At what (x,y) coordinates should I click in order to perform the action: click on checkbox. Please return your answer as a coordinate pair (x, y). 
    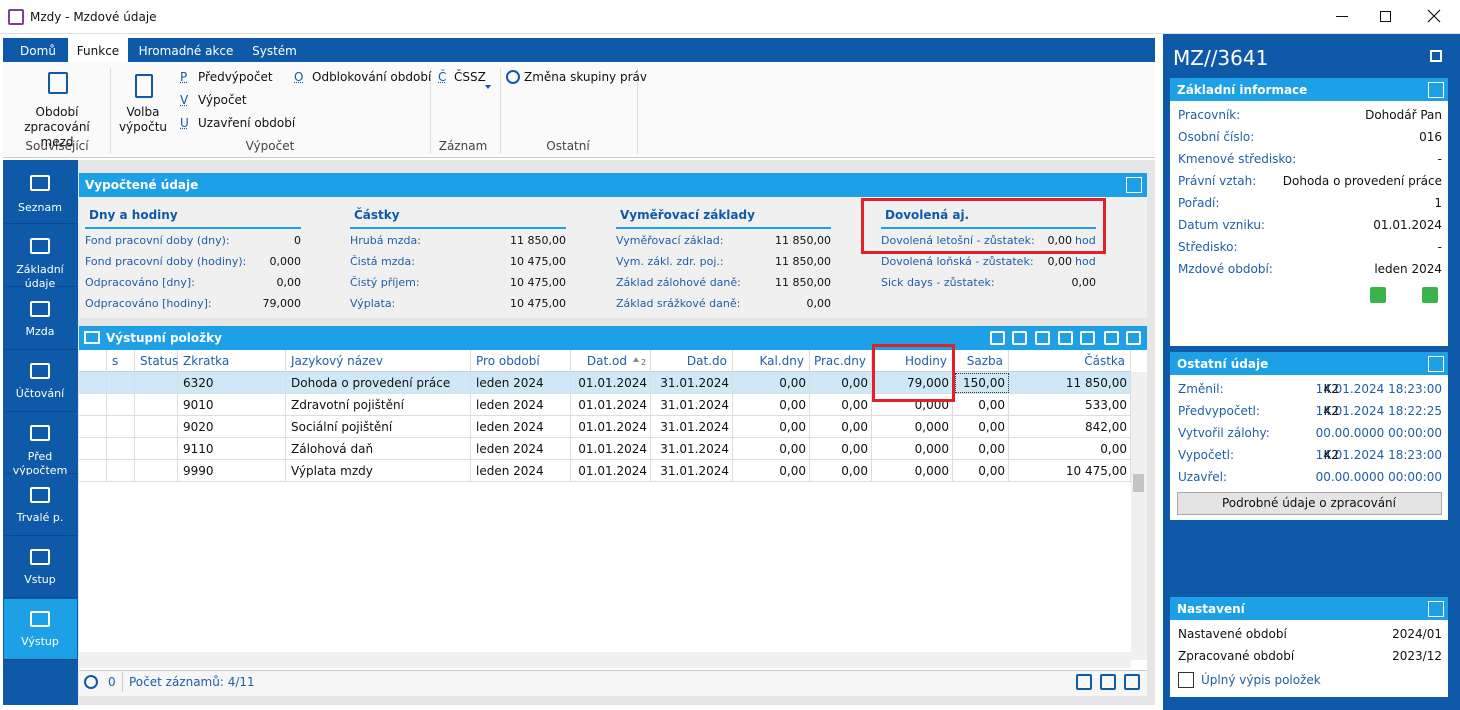
    Looking at the image, I should click on (1186, 680).